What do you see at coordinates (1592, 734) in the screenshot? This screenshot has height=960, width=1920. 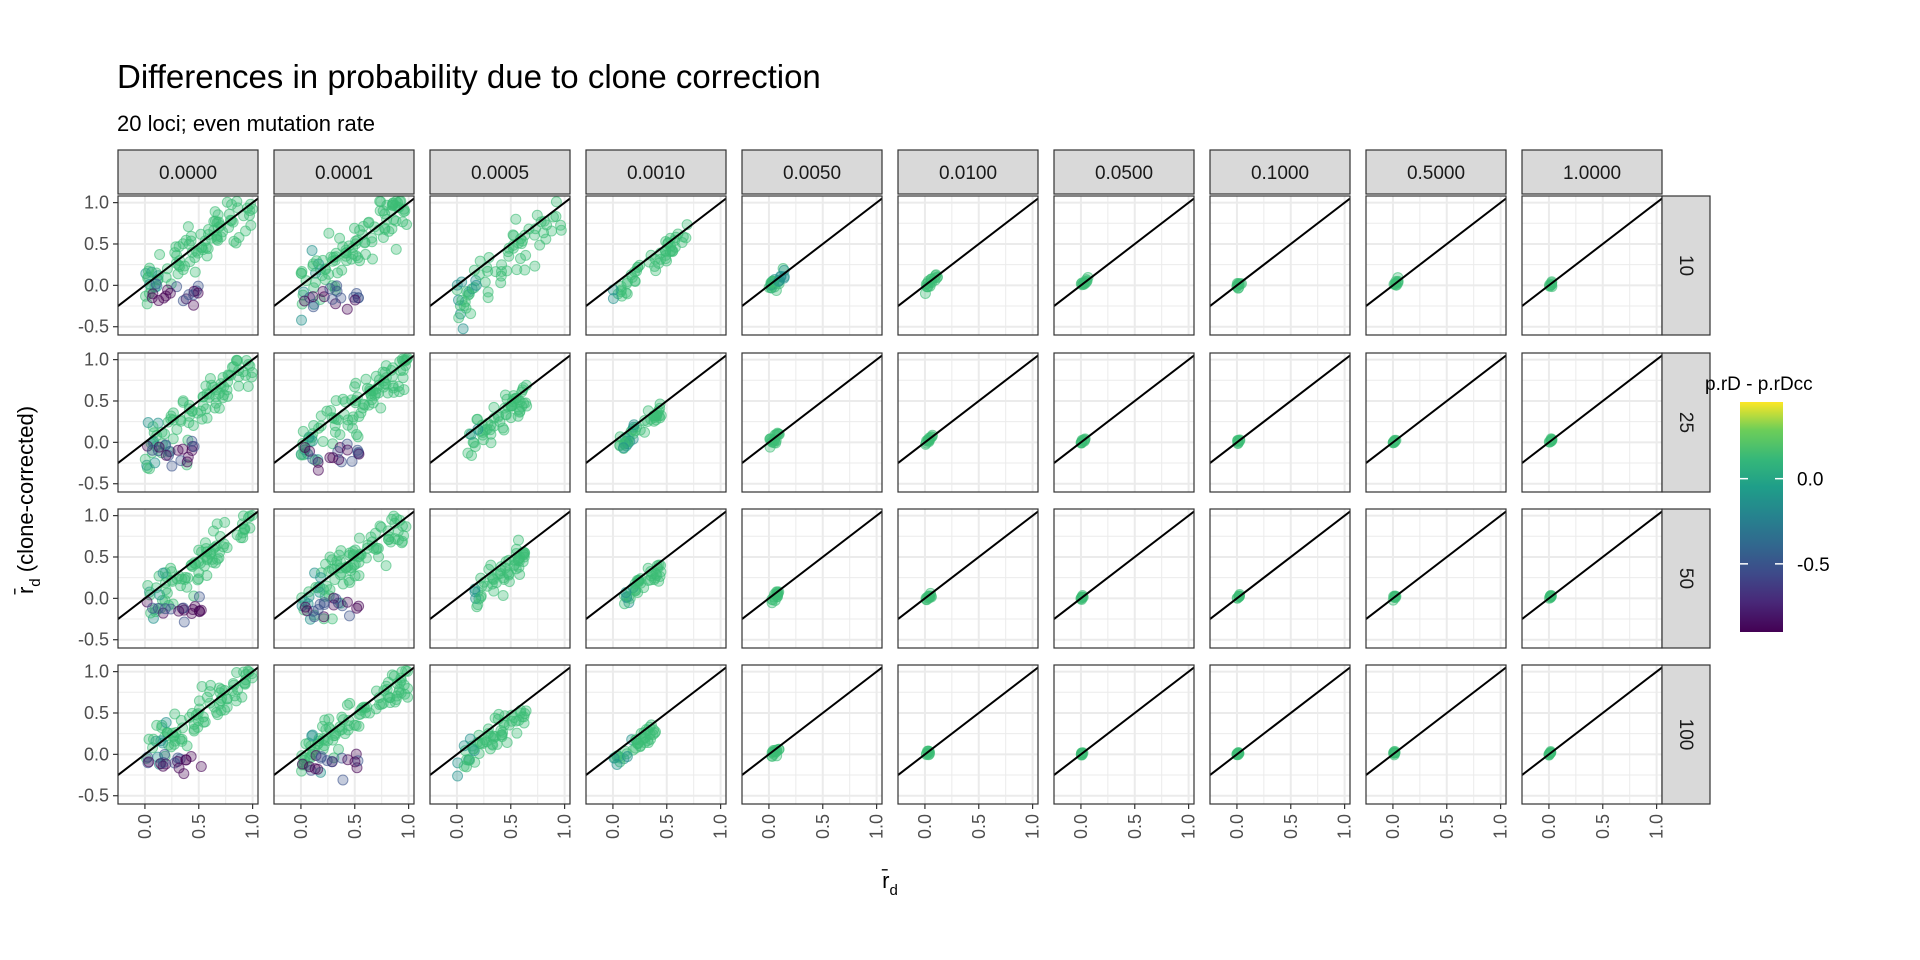 I see `facet-panel-100-1.0000` at bounding box center [1592, 734].